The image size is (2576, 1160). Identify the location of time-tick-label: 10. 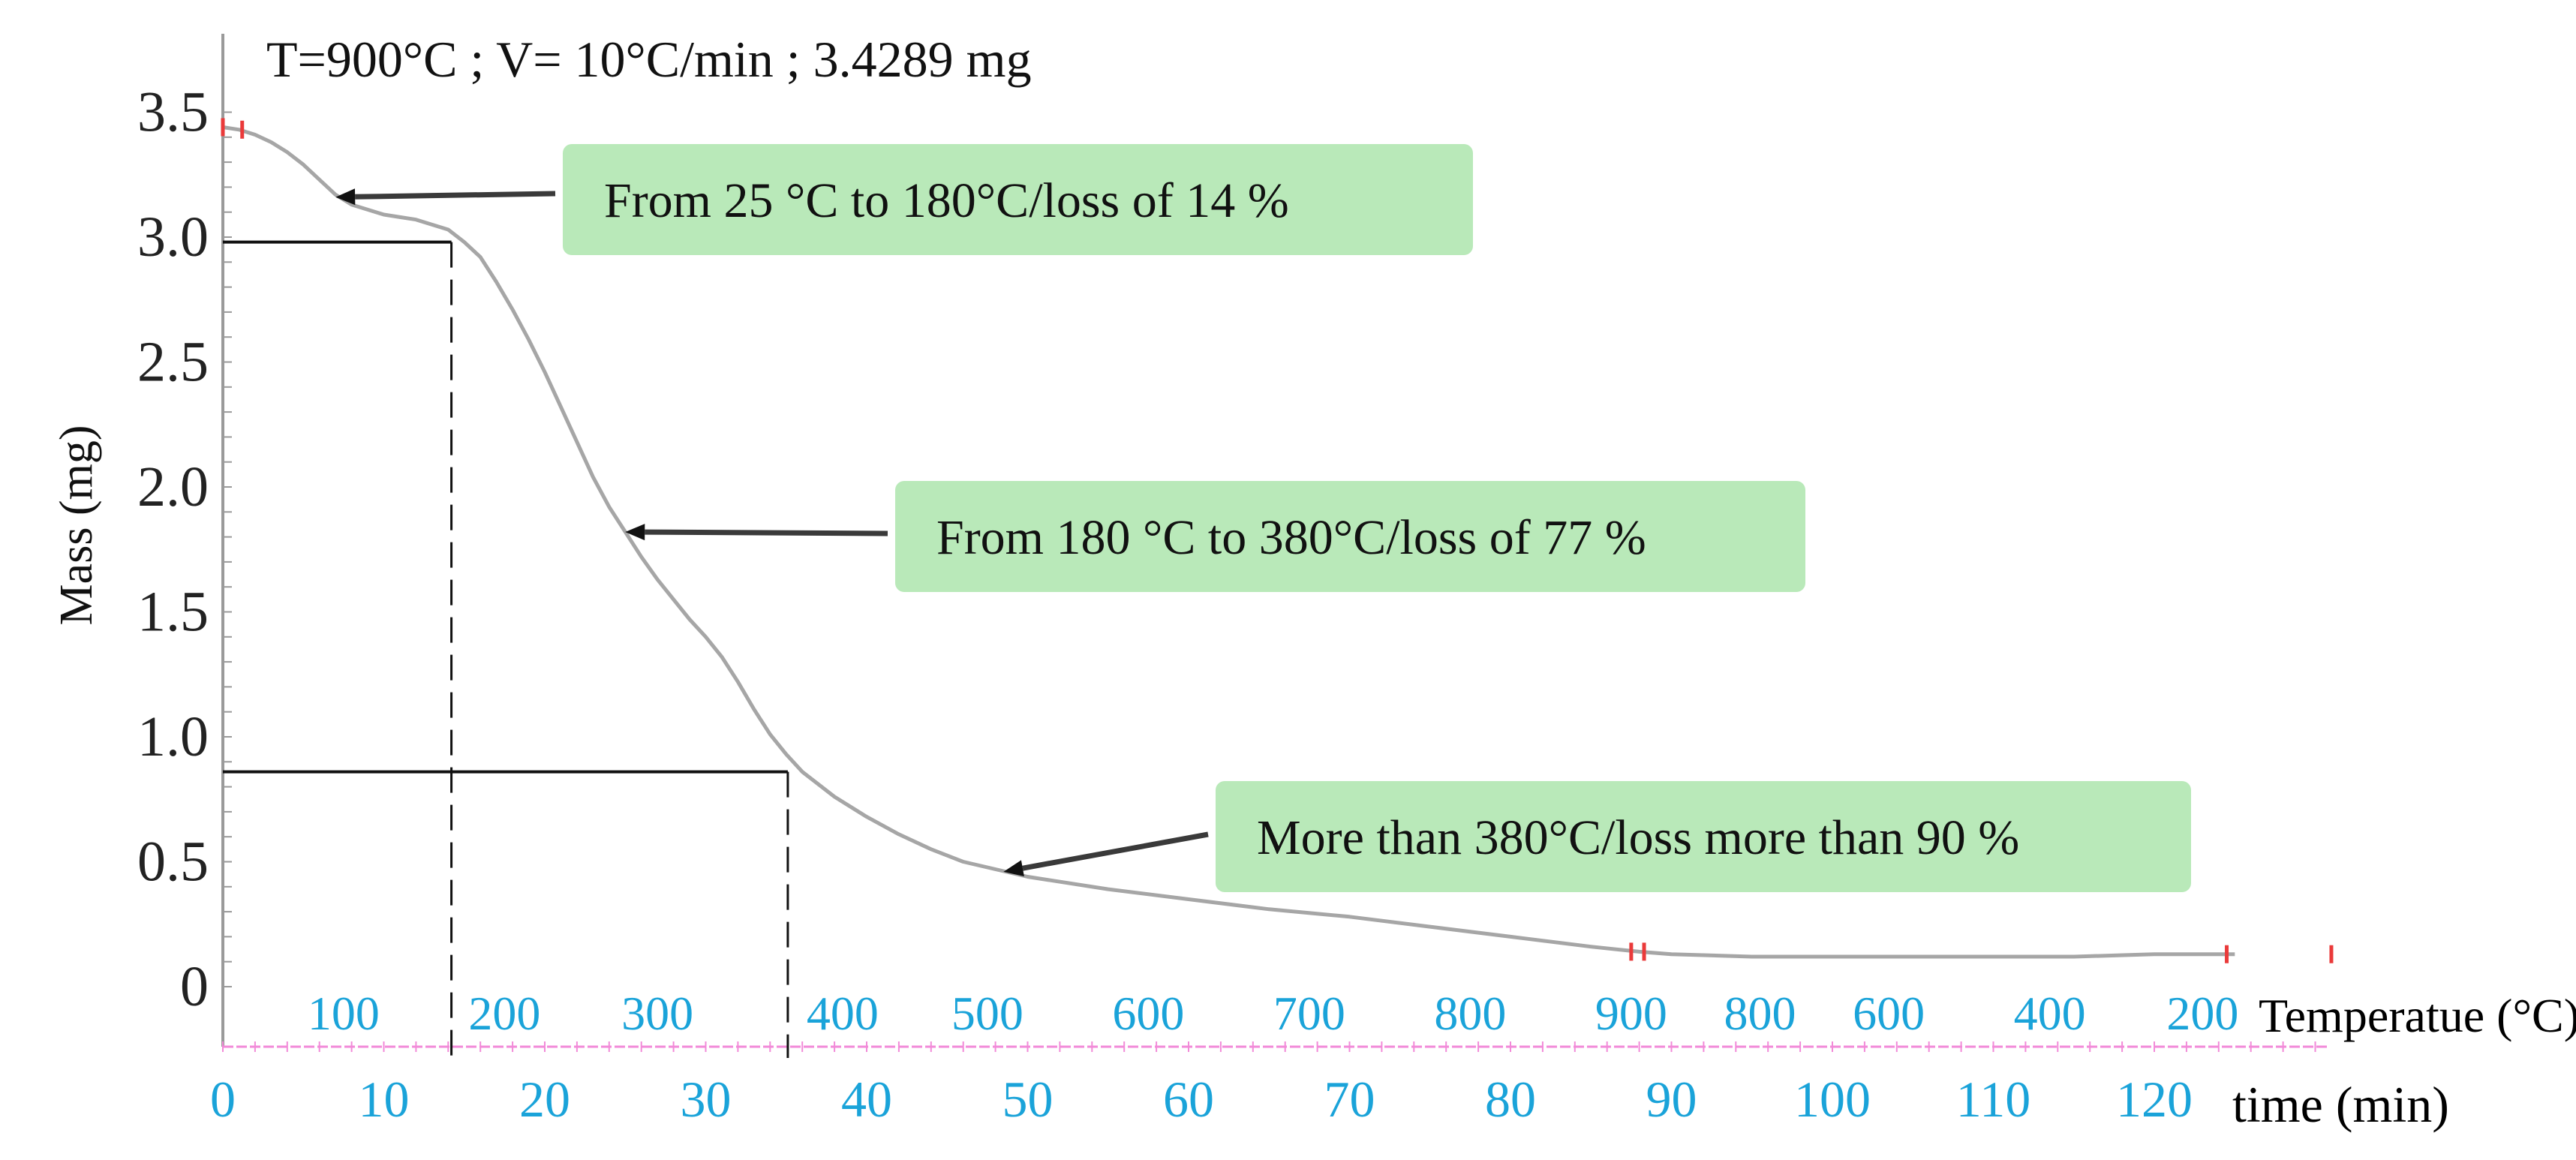
(384, 1099).